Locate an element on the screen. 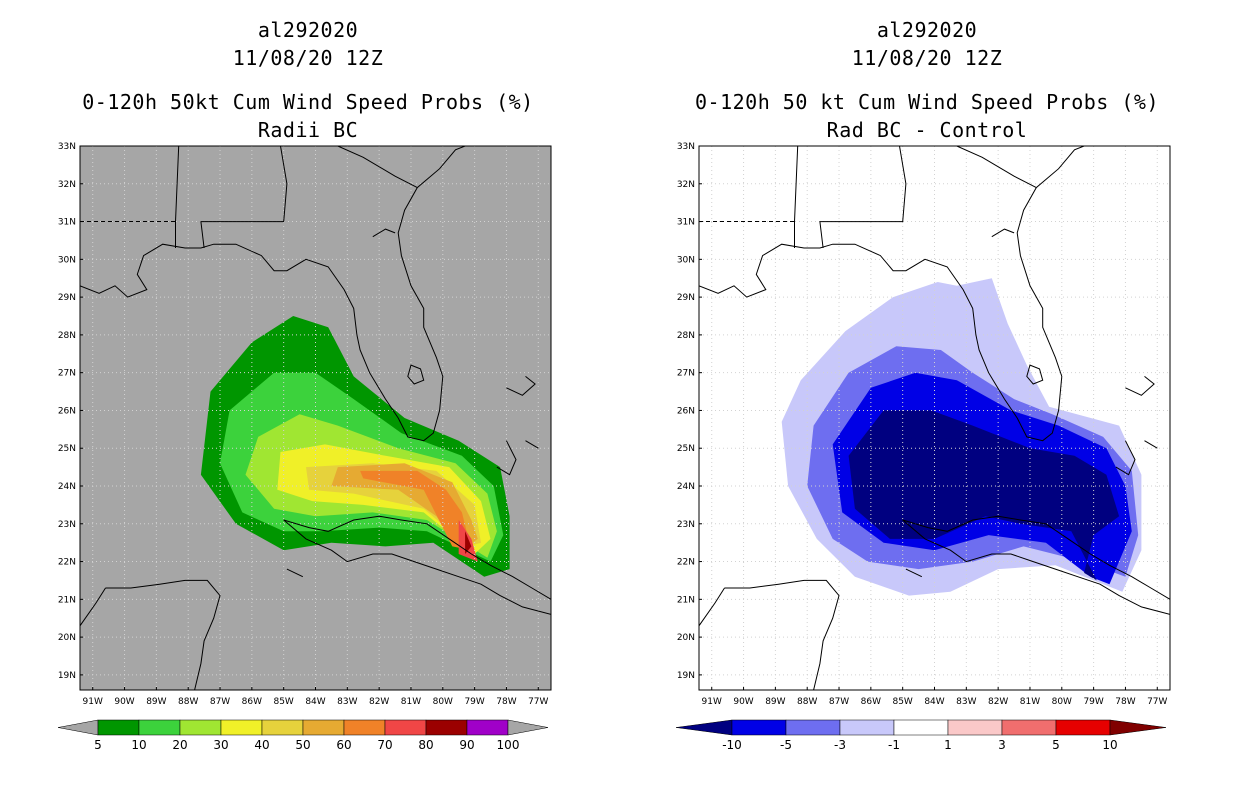 The image size is (1236, 800). colorbar-tick-label: 20 is located at coordinates (179, 745).